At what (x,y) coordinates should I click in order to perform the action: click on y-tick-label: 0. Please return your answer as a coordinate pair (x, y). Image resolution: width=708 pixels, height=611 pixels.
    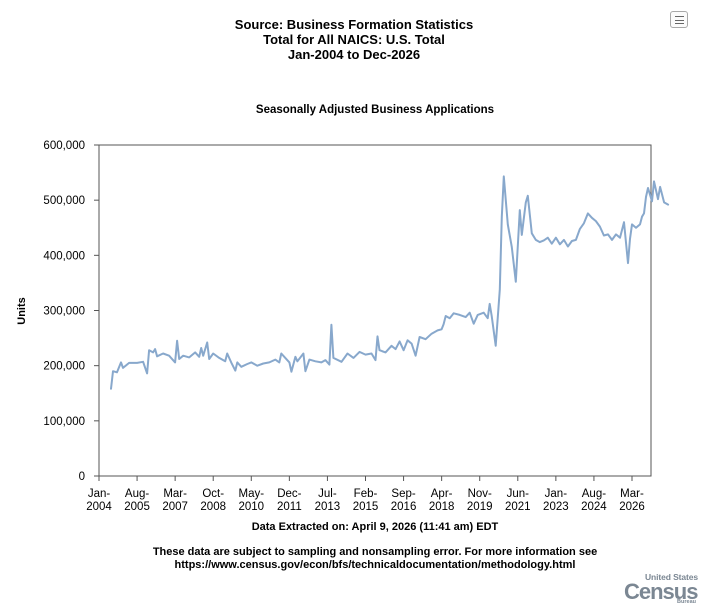
    Looking at the image, I should click on (82, 477).